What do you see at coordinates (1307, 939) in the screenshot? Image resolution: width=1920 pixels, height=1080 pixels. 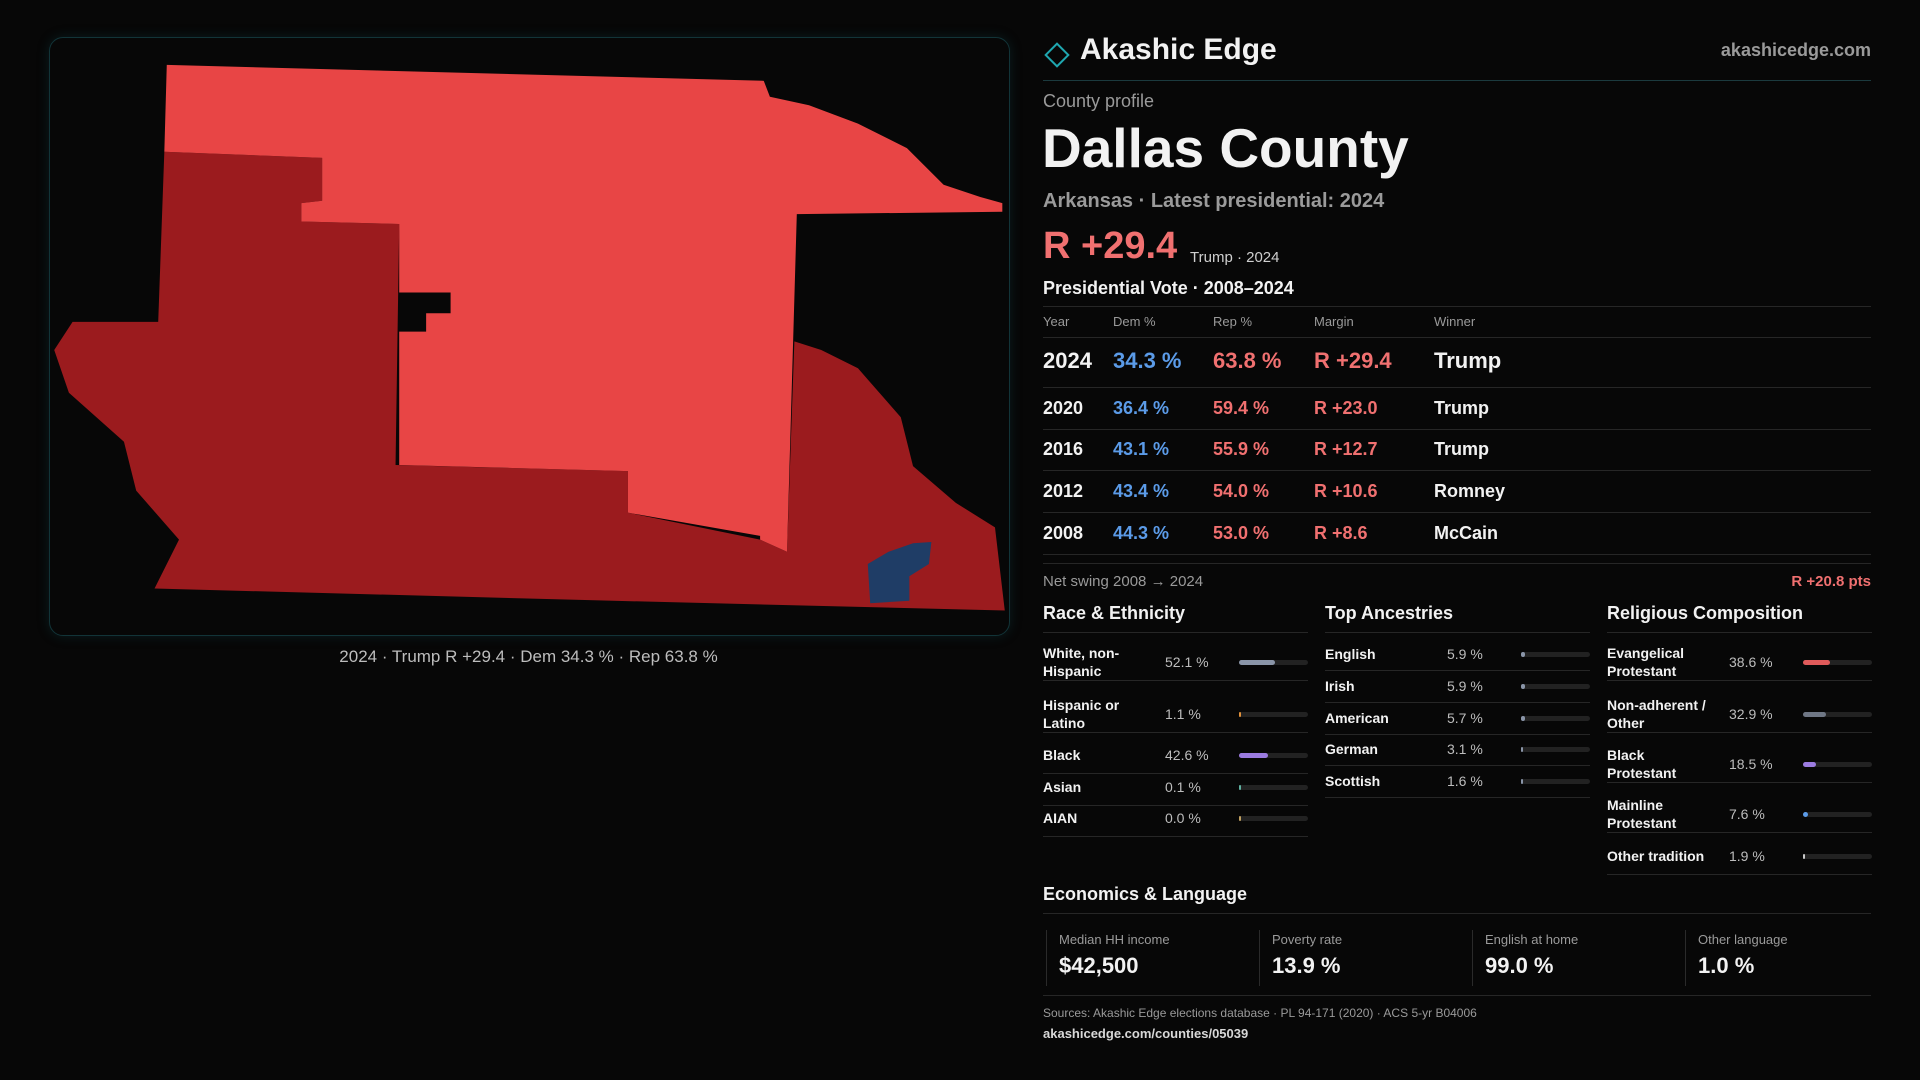 I see `stat-label: Poverty rate` at bounding box center [1307, 939].